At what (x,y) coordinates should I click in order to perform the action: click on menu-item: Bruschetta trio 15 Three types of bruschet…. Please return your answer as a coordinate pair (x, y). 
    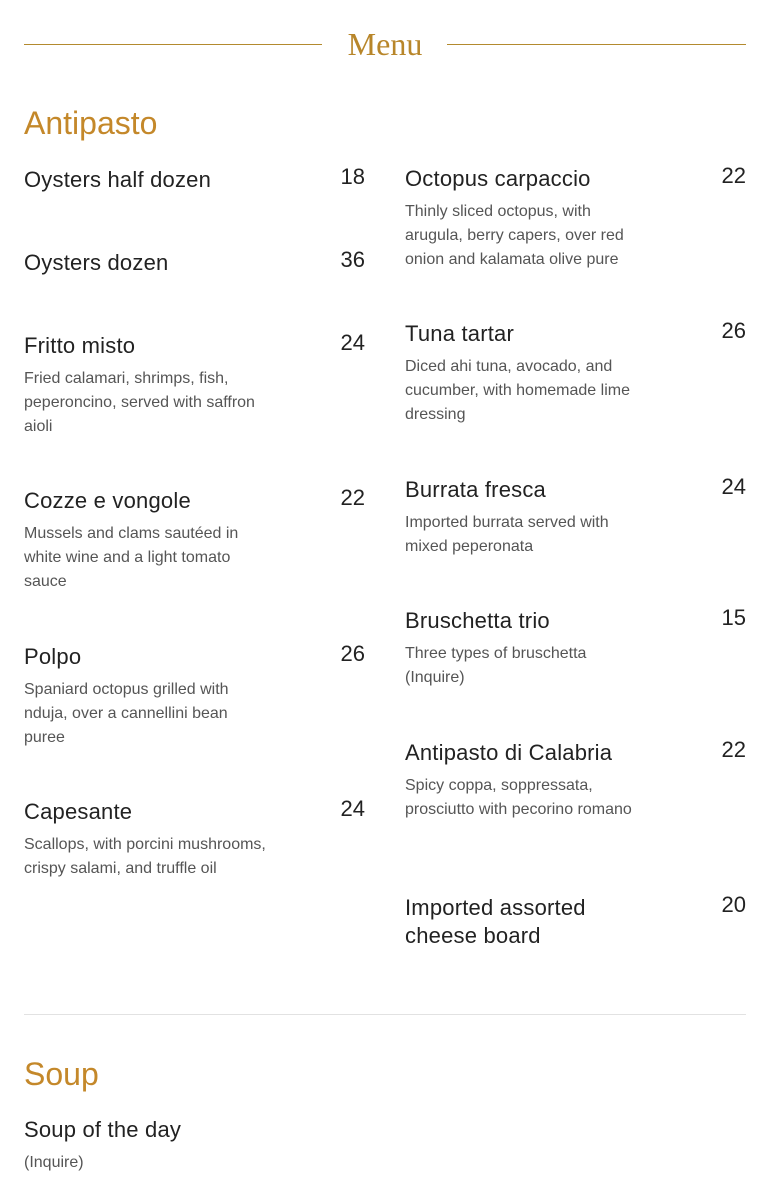
    Looking at the image, I should click on (575, 647).